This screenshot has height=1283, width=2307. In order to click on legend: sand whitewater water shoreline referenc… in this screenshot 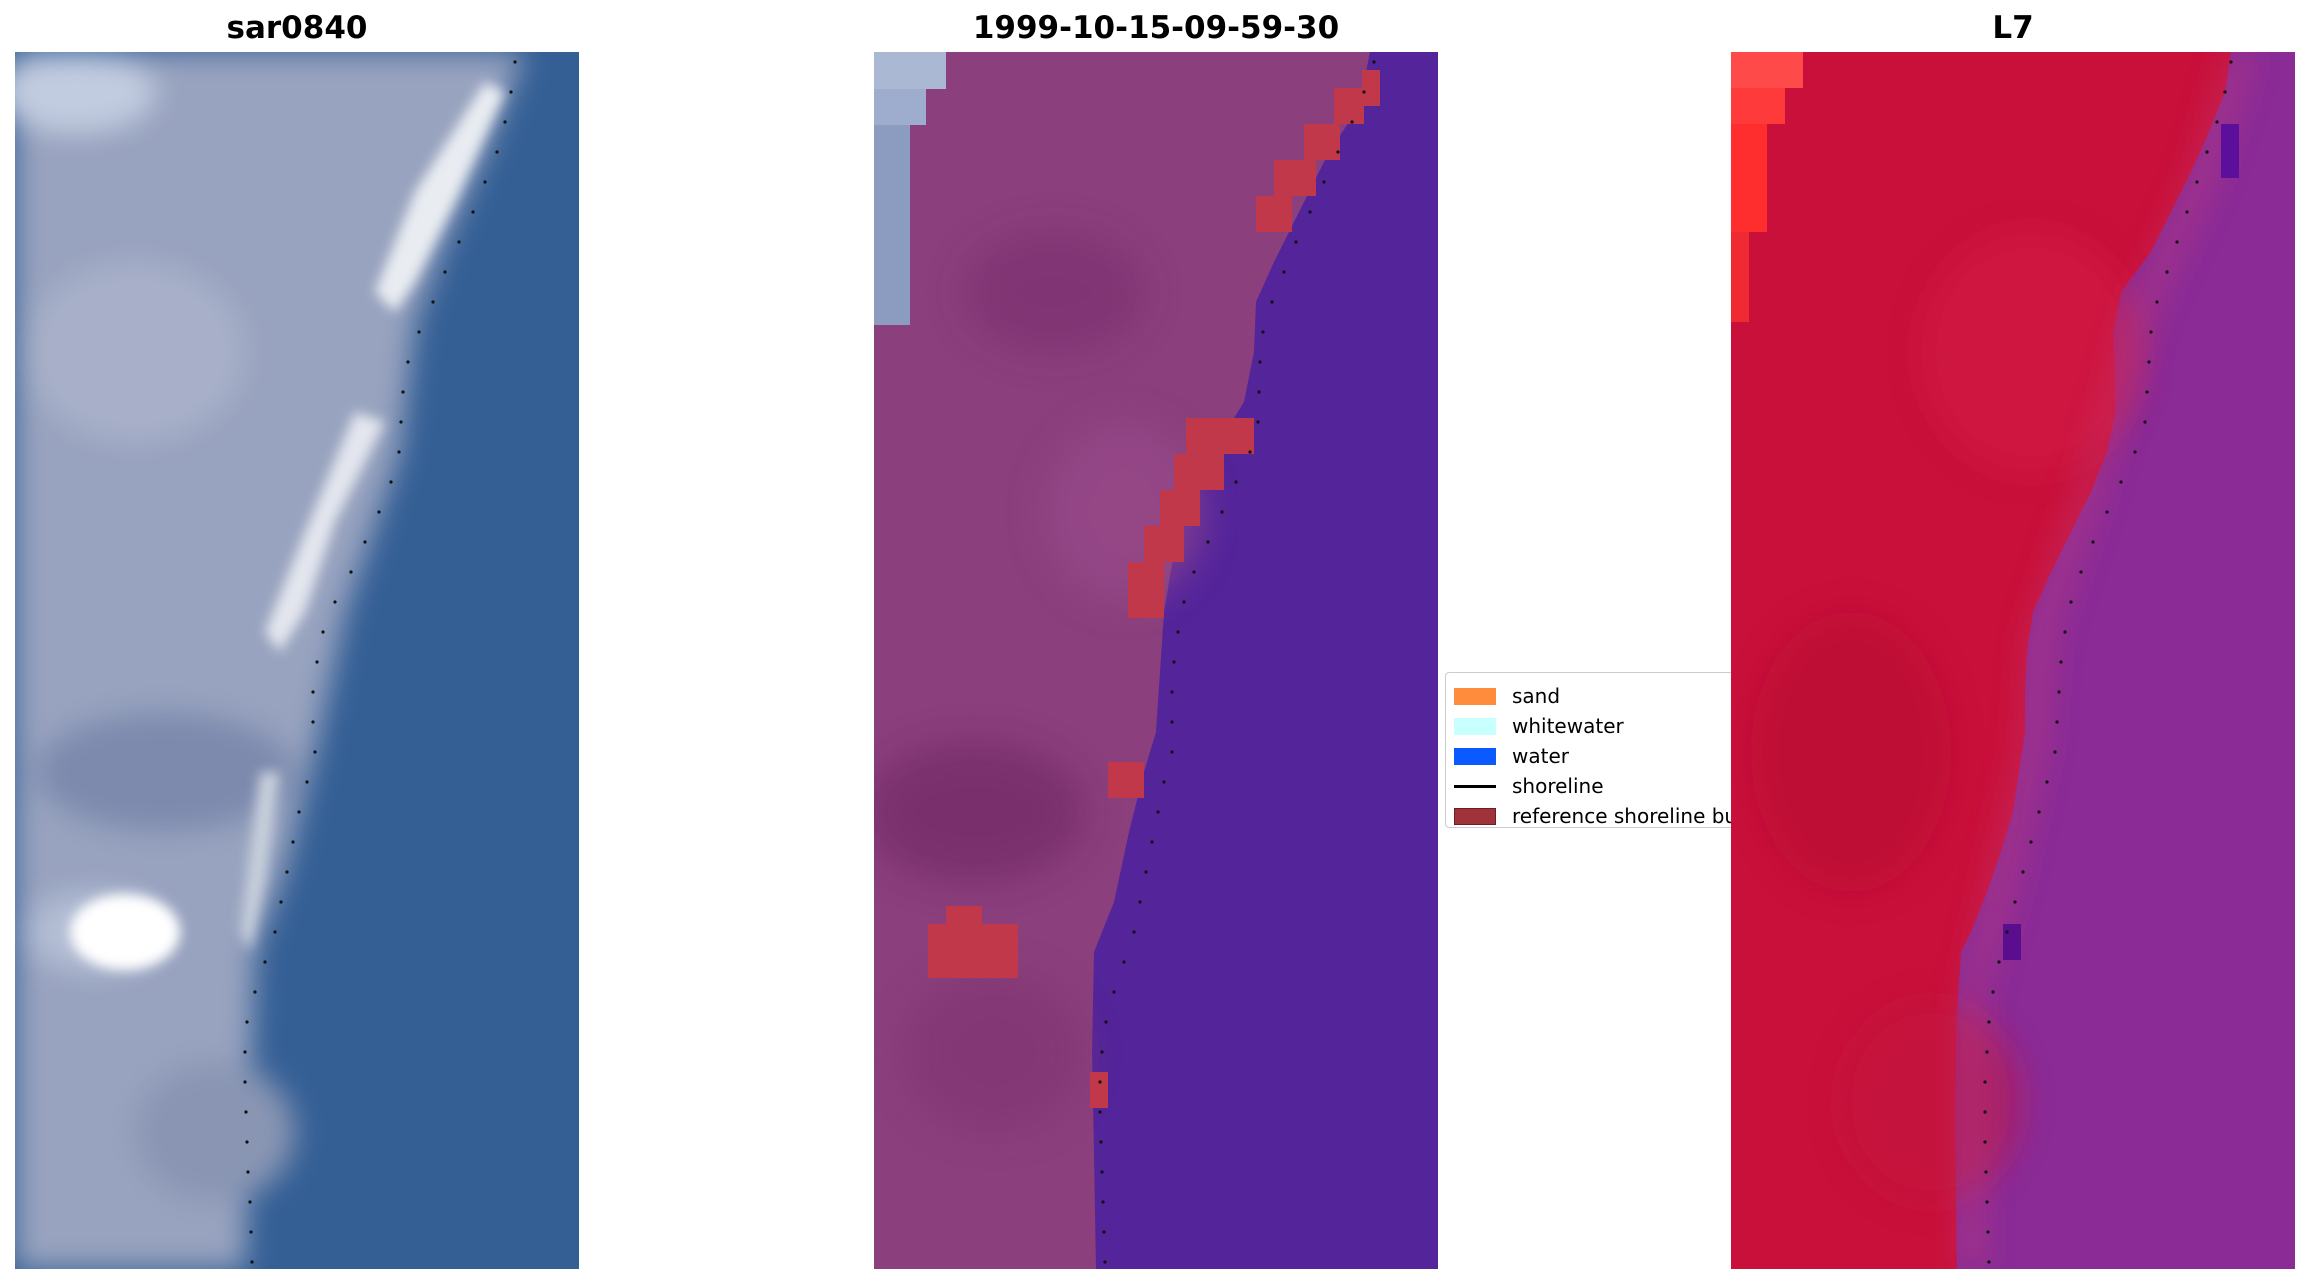, I will do `click(1588, 750)`.